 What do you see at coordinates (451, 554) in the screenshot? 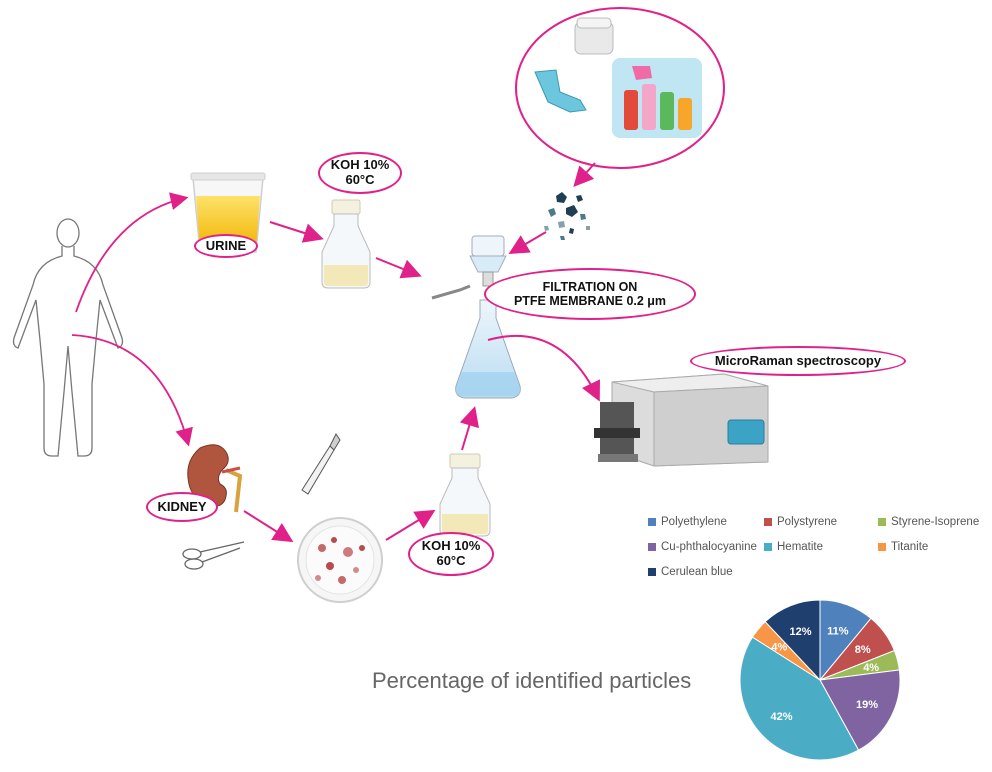
I see `koh-label-bottom: KOH 10% 60°C` at bounding box center [451, 554].